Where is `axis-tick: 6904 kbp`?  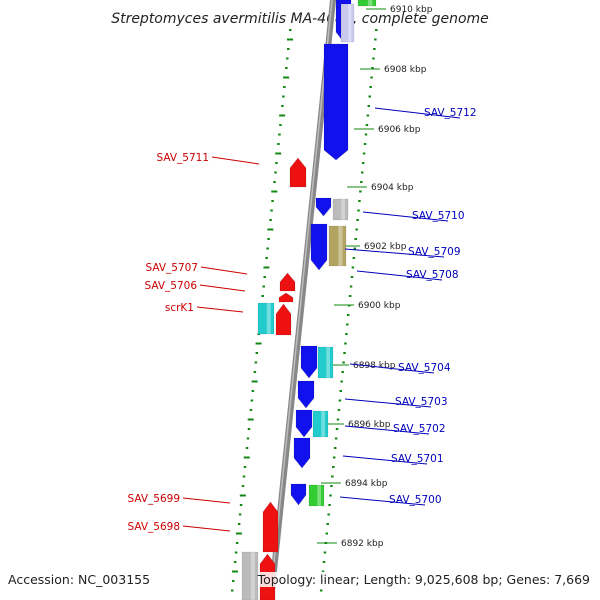 axis-tick: 6904 kbp is located at coordinates (380, 188).